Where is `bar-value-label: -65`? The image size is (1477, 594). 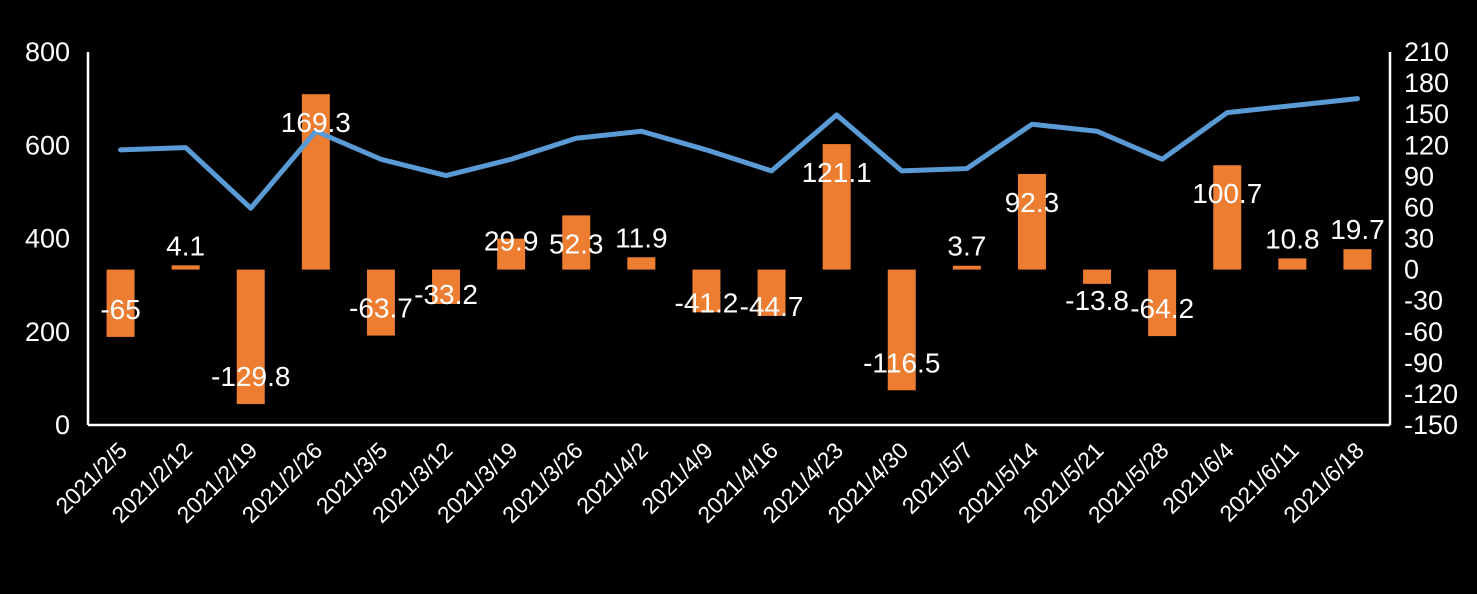
bar-value-label: -65 is located at coordinates (120, 309).